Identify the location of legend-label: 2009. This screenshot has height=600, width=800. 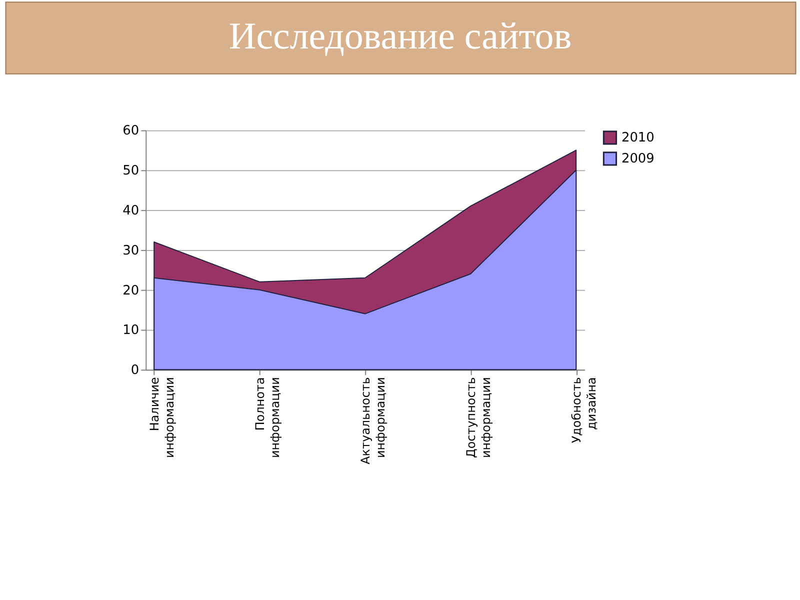
(637, 159).